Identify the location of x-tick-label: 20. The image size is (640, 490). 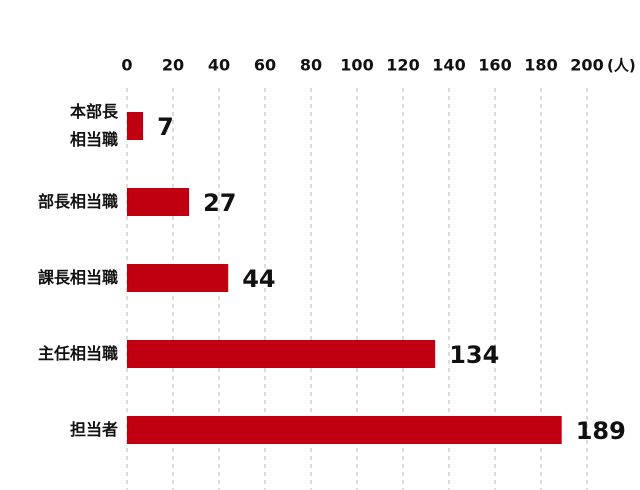
(173, 65).